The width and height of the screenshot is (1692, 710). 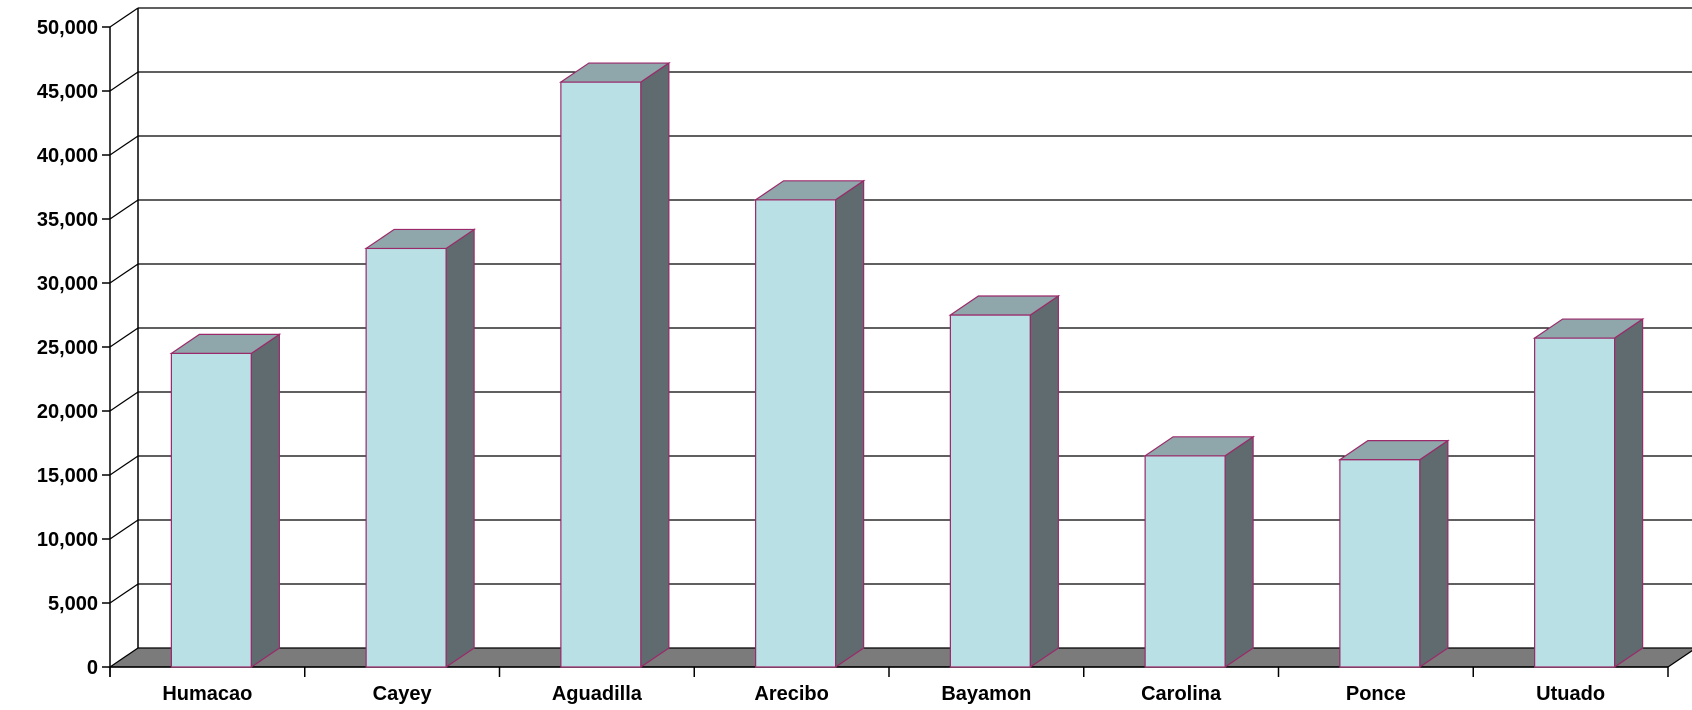 I want to click on bar-top-humacao, so click(x=225, y=343).